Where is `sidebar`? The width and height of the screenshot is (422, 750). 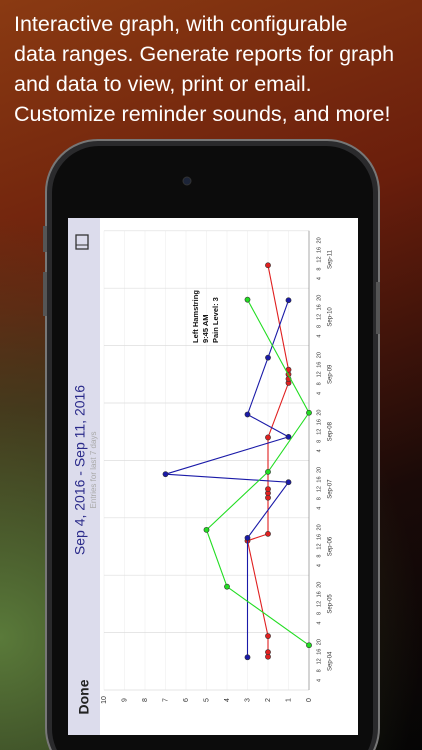 sidebar is located at coordinates (84, 476).